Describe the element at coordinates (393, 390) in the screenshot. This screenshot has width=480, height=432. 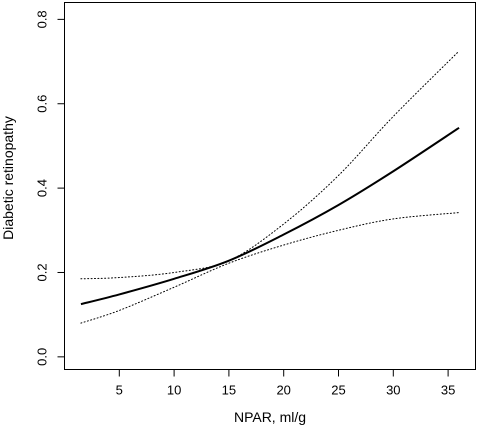
I see `x-tick-label: 30` at that location.